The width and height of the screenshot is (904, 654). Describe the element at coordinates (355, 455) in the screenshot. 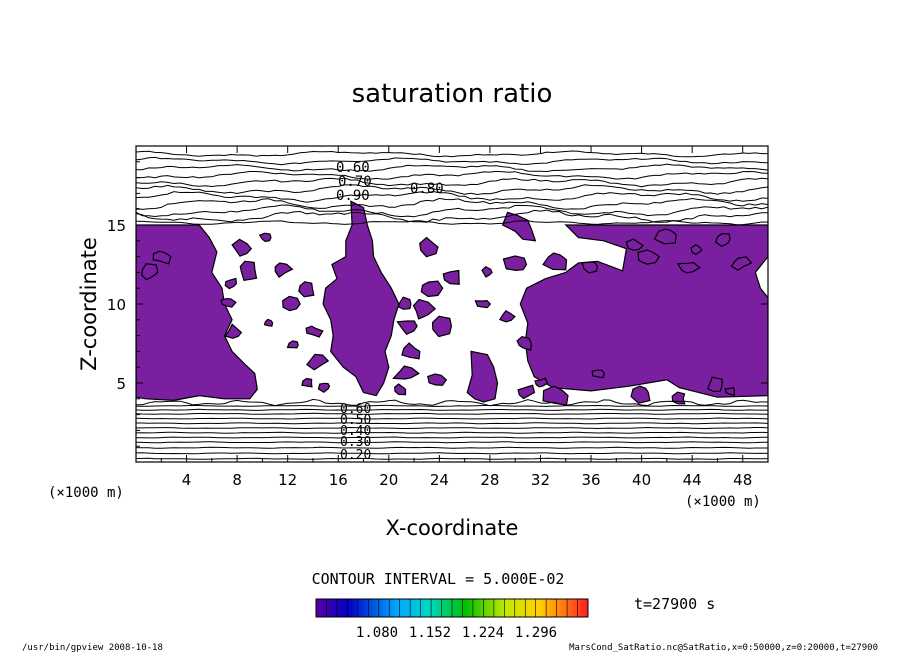

I see `contour-label-0.20-lower: 0.20` at that location.